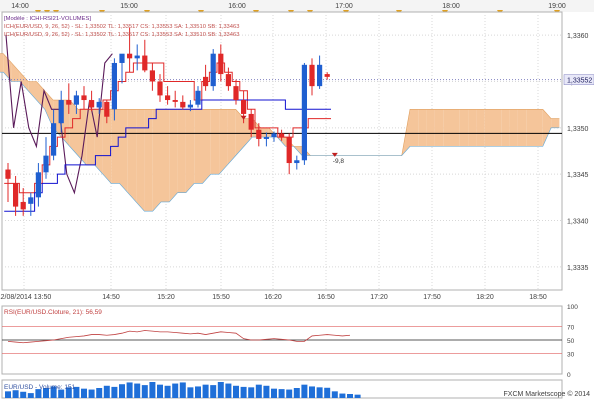 The width and height of the screenshot is (594, 400). Describe the element at coordinates (129, 6) in the screenshot. I see `top-time-label: 15:00` at that location.